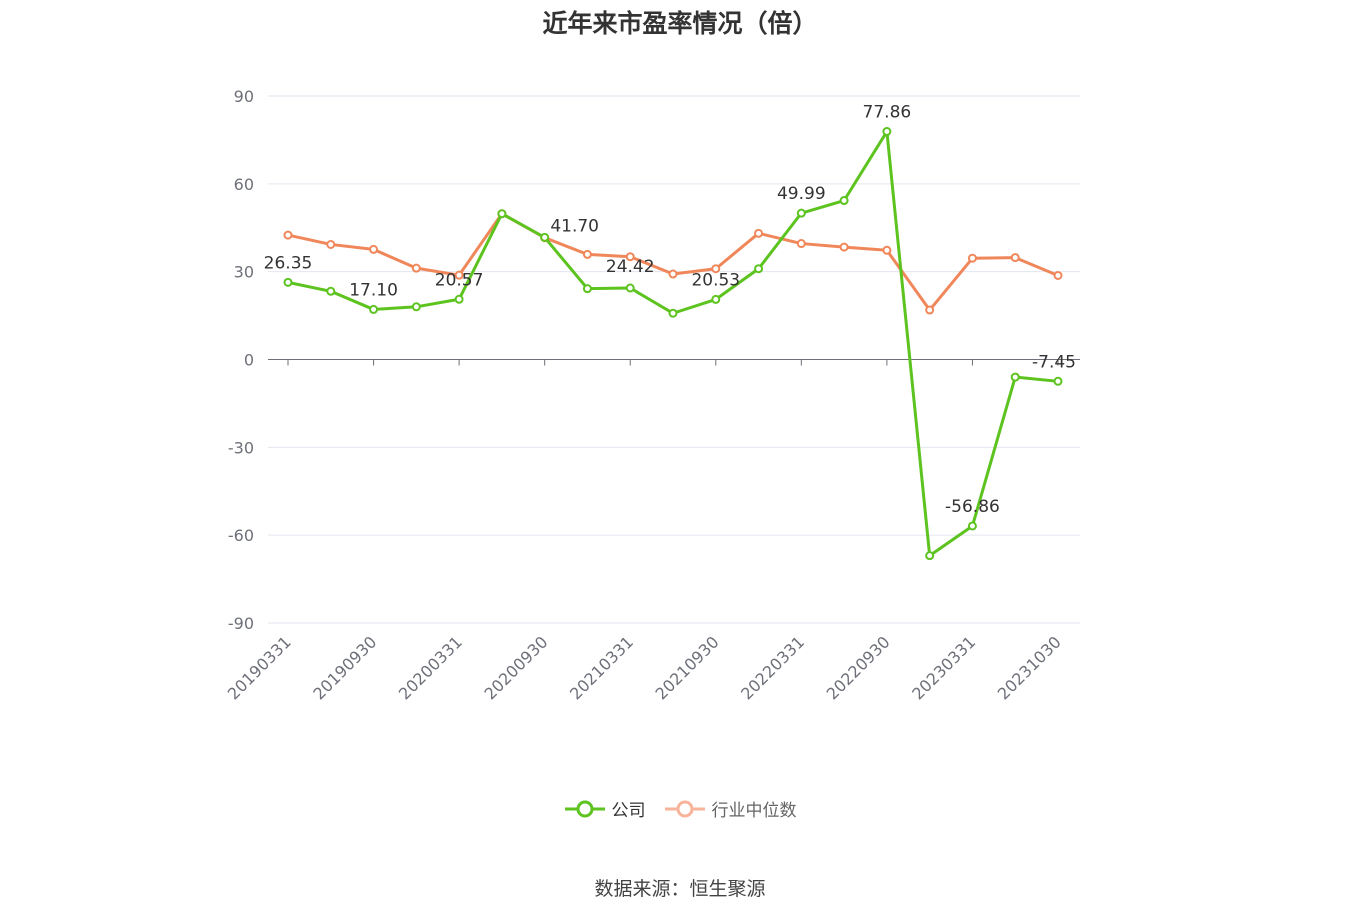 This screenshot has height=920, width=1360. I want to click on chart-title: 近年来市盈率情况（倍）, so click(680, 23).